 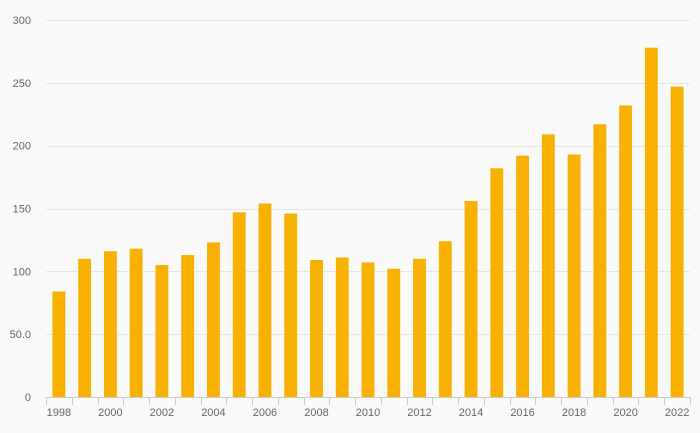 I want to click on y-tick-label: 200, so click(x=22, y=147).